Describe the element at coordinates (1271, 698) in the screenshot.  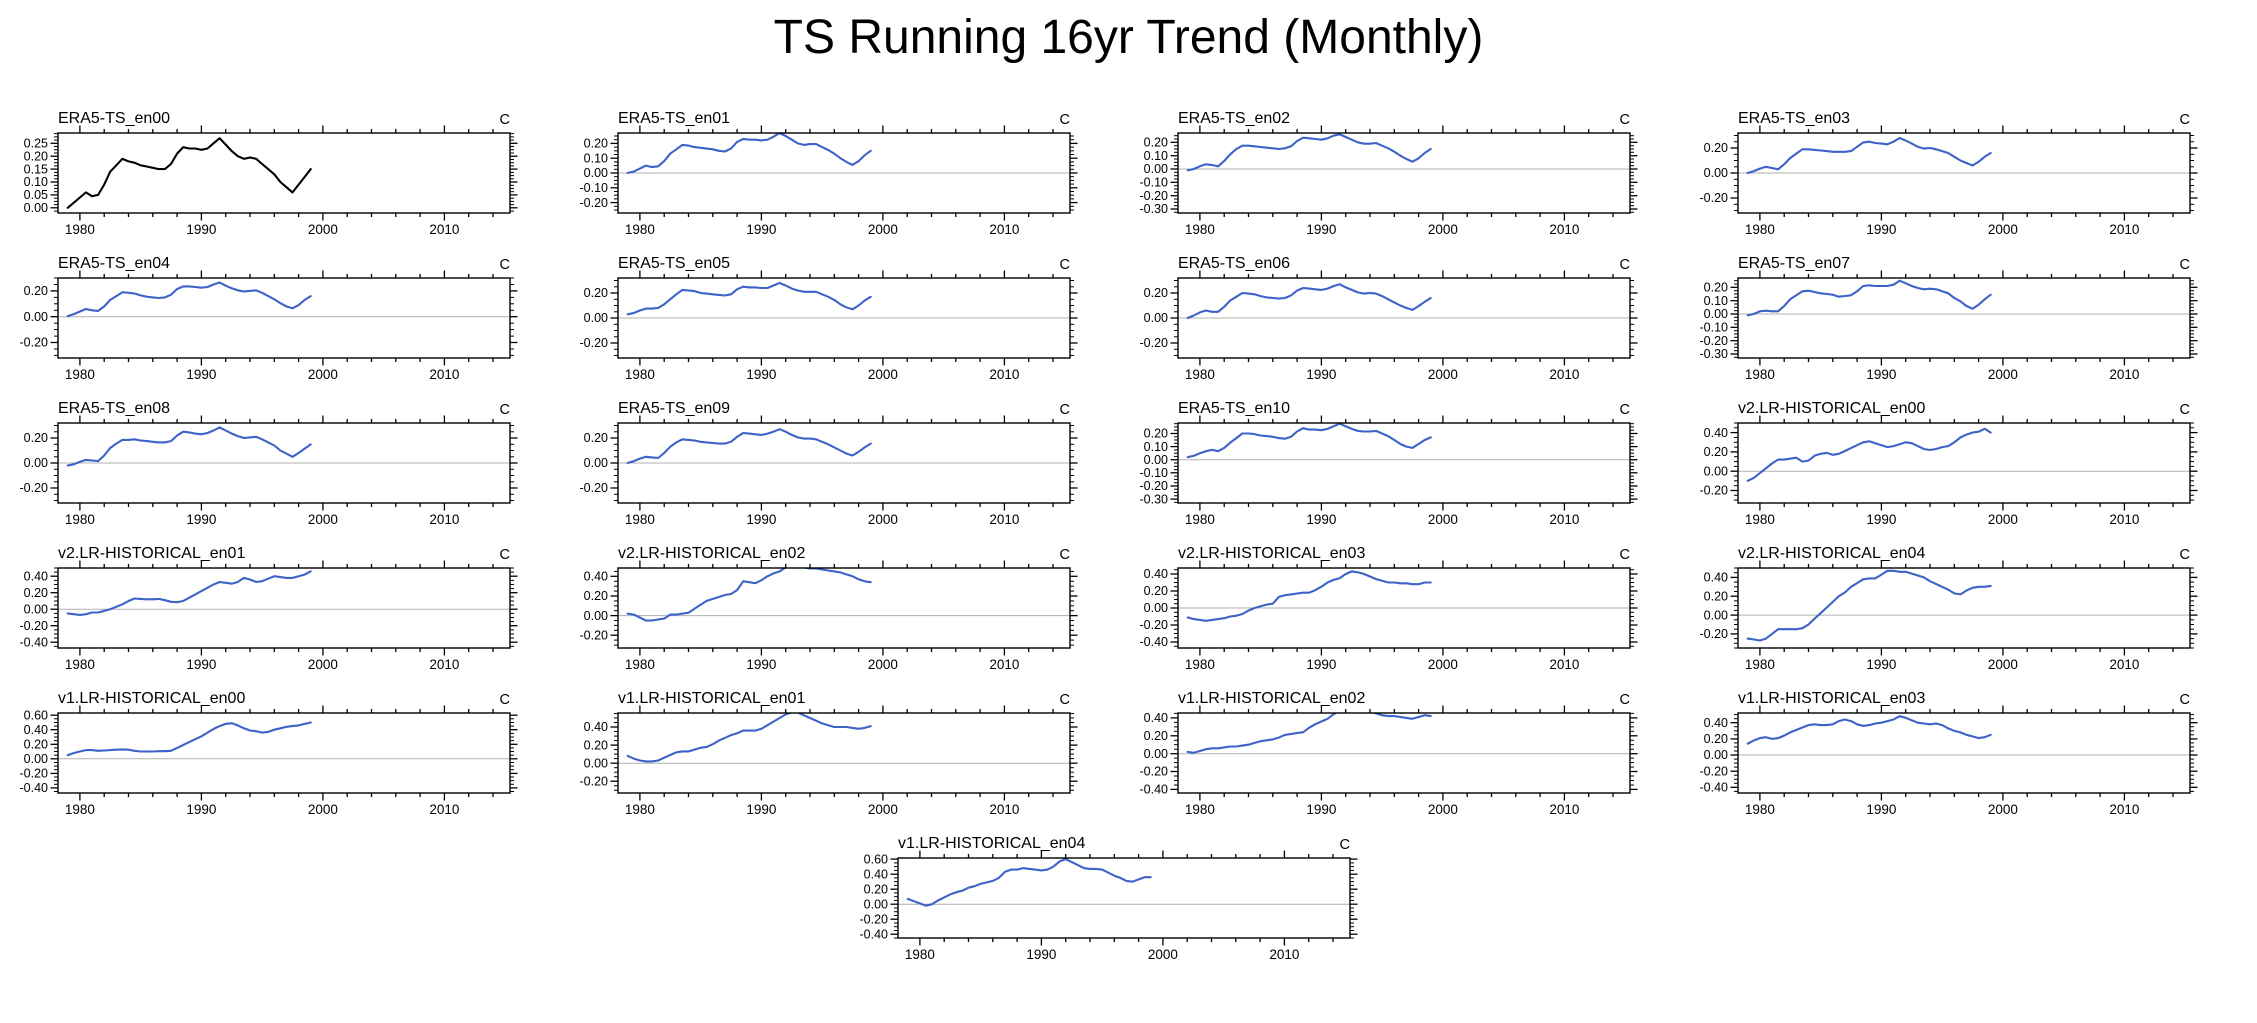
I see `panel-title: v1.LR-HISTORICAL_en02` at that location.